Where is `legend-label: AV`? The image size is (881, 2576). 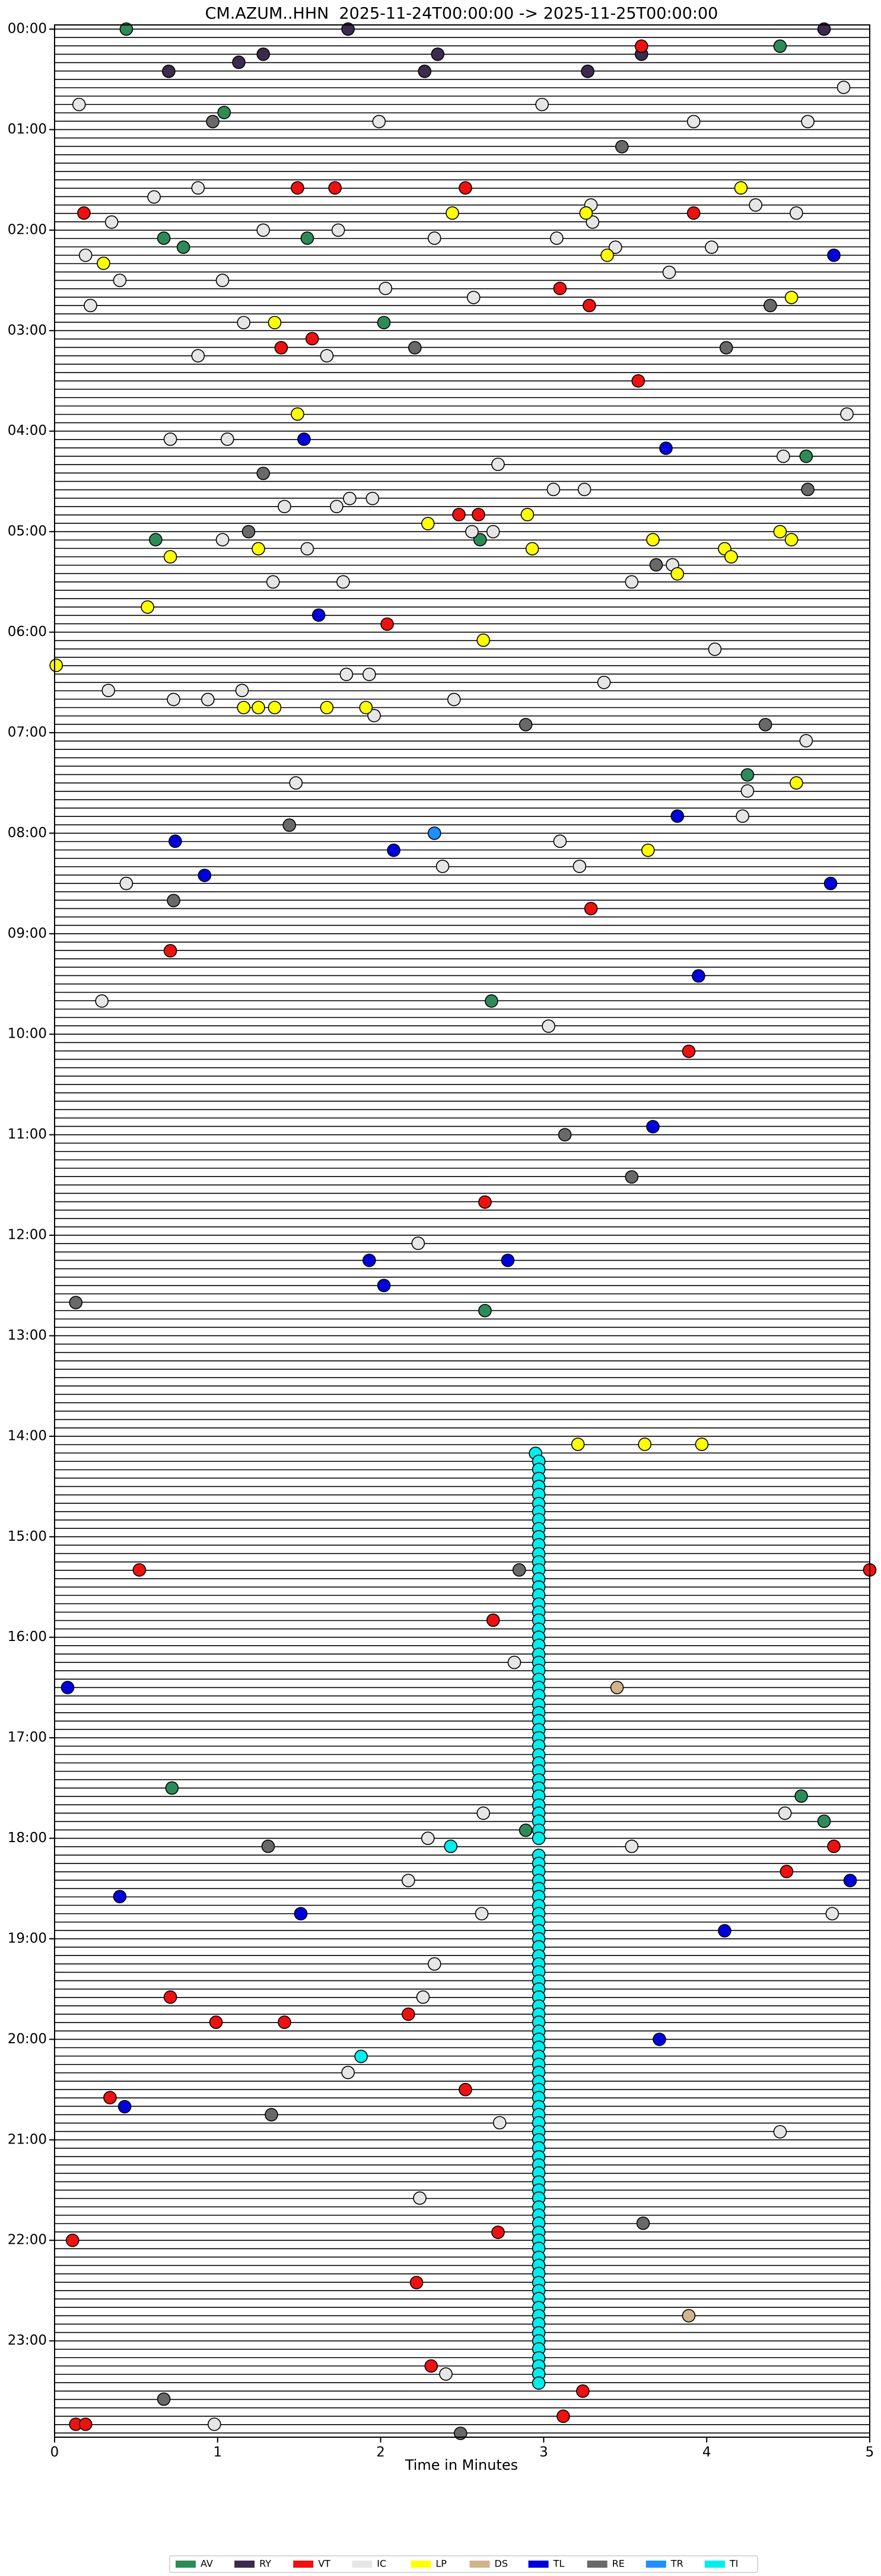 legend-label: AV is located at coordinates (207, 2563).